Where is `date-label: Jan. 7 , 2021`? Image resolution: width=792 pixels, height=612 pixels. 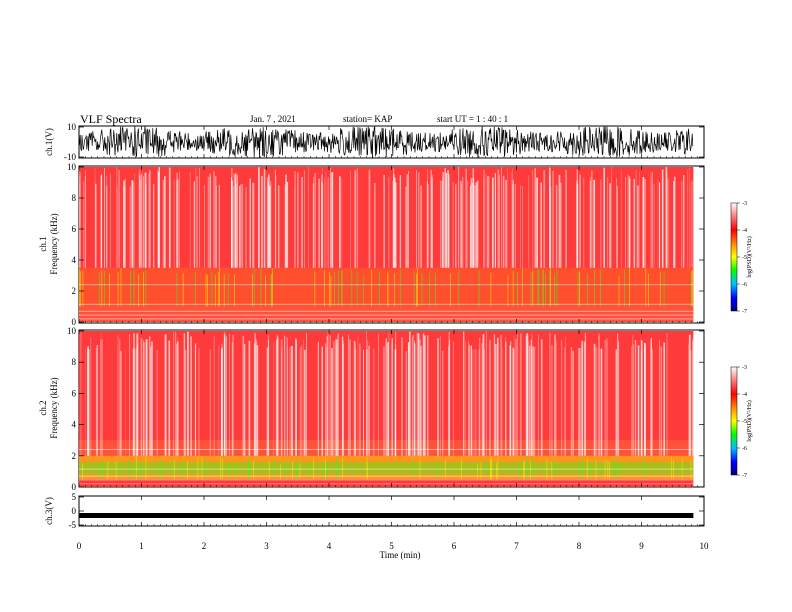 date-label: Jan. 7 , 2021 is located at coordinates (273, 119).